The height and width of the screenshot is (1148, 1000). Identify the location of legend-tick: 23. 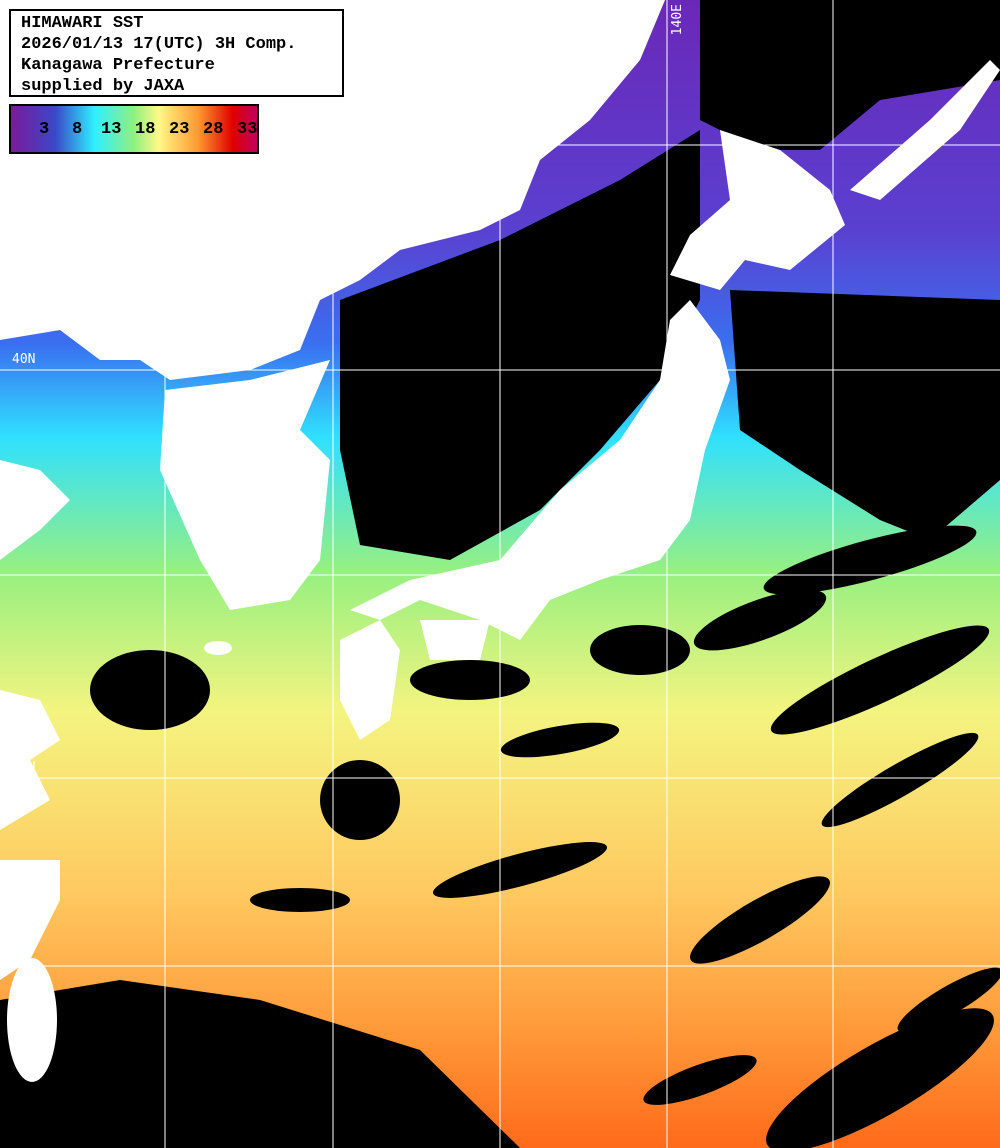
(179, 129).